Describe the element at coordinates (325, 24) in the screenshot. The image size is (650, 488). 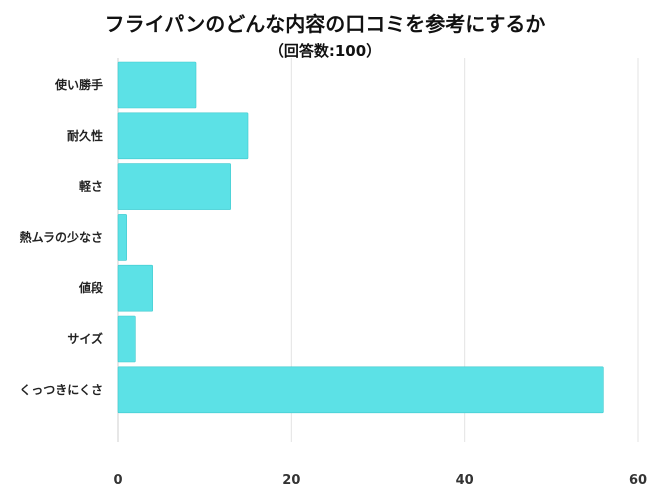
I see `chart-title: フライパンのどんな内容の口コミを参考にするか` at that location.